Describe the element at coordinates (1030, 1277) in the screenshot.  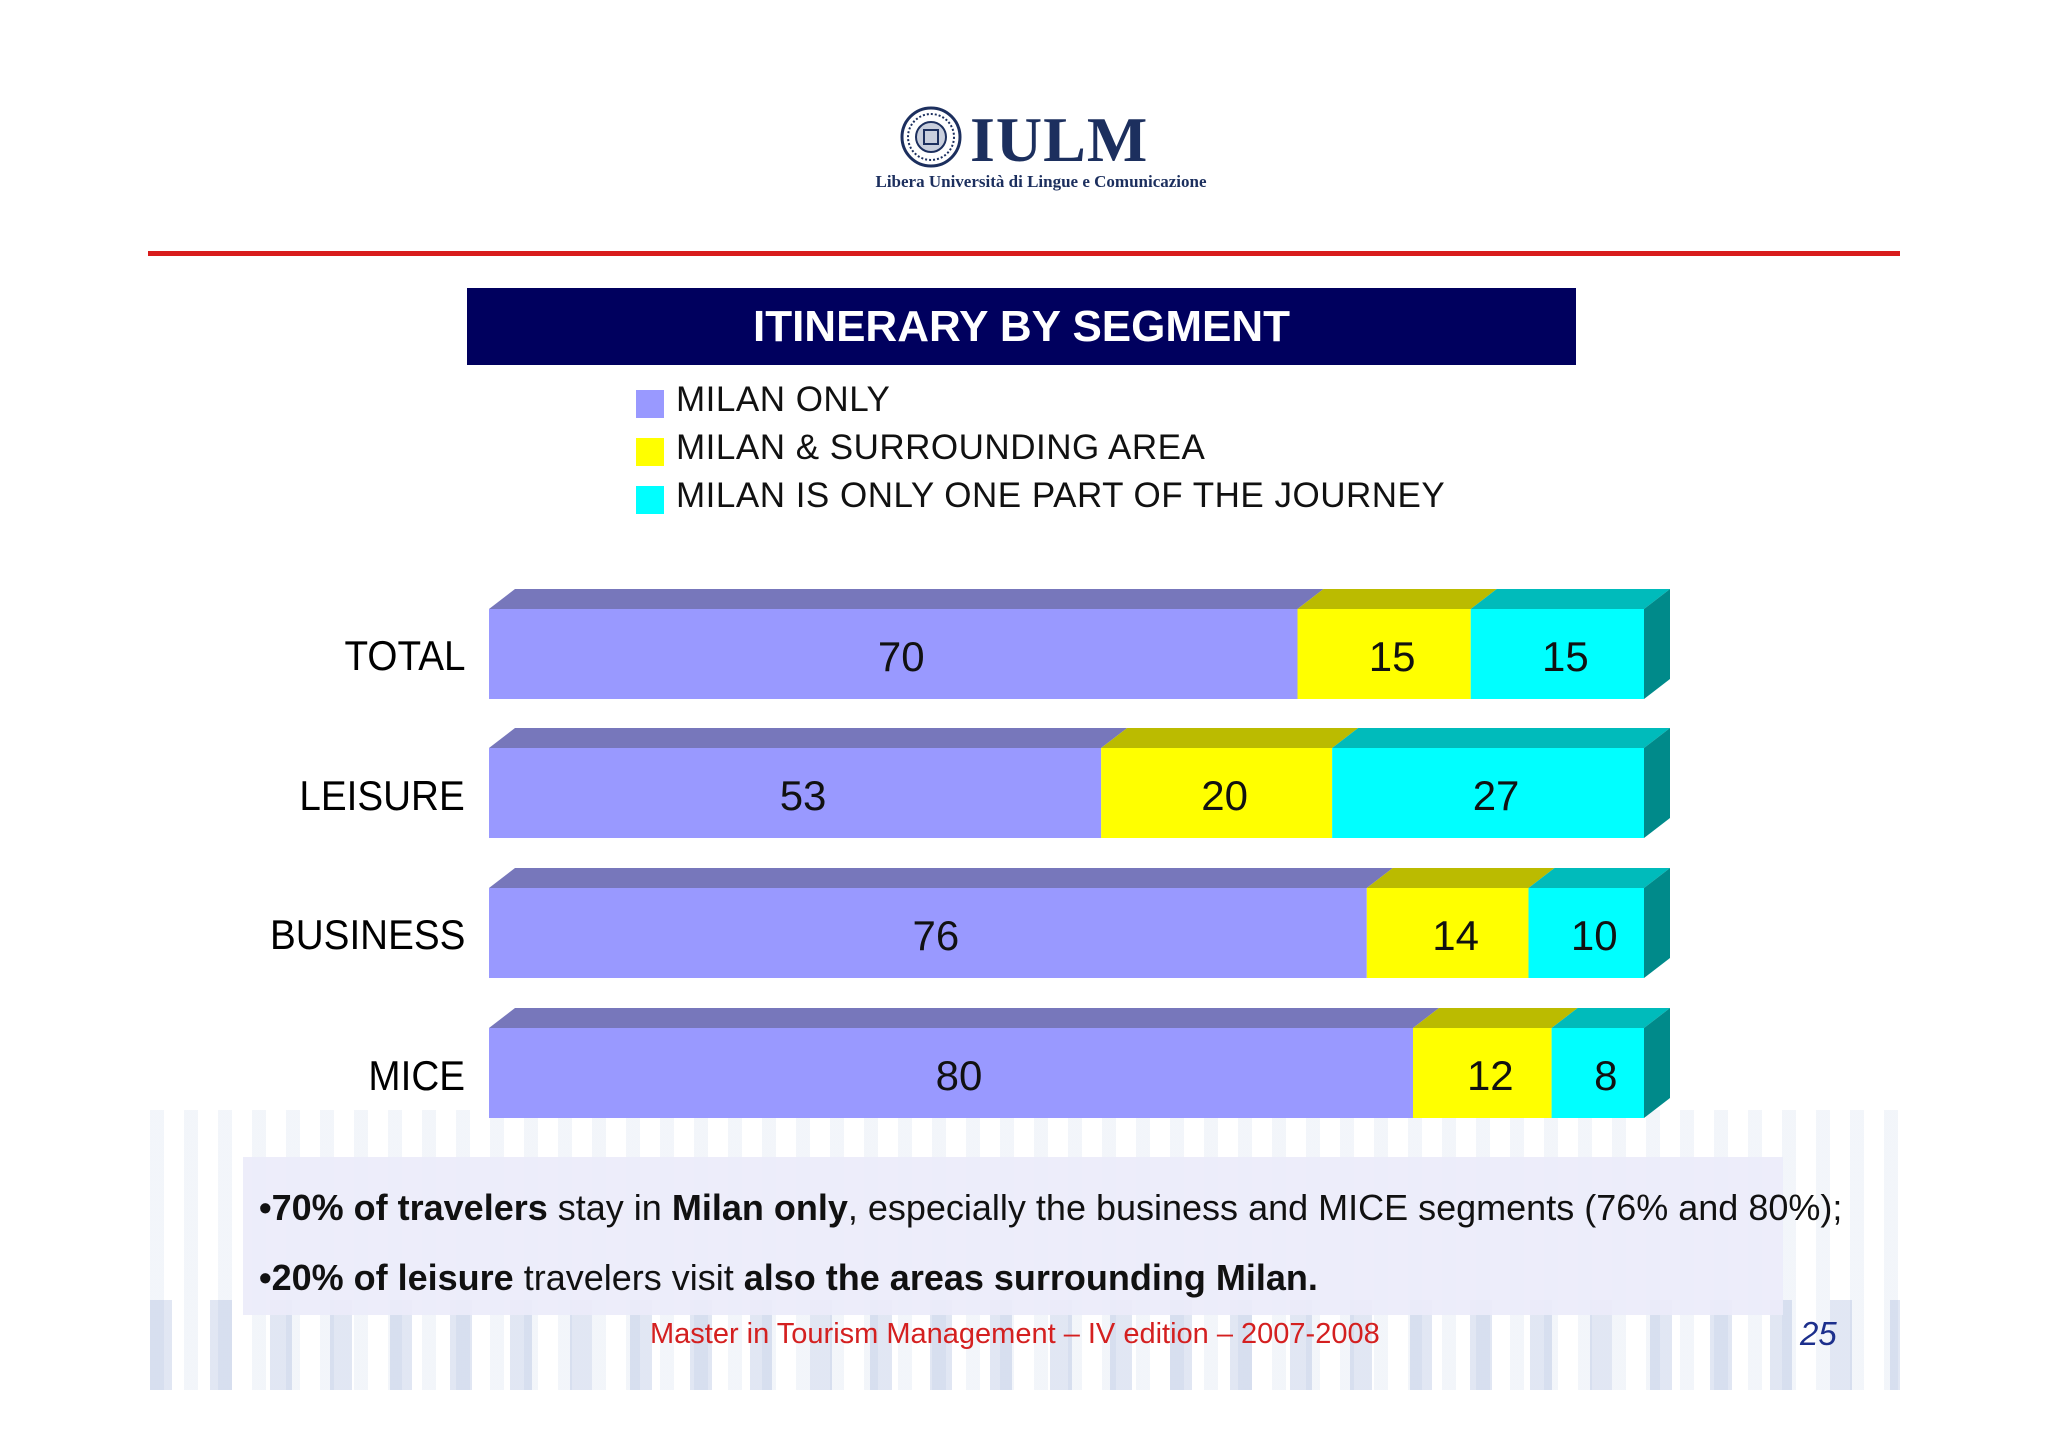
I see `note-bold: also the areas surrounding Milan.` at that location.